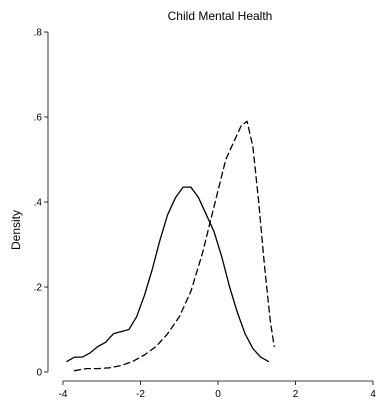  Describe the element at coordinates (38, 203) in the screenshot. I see `y-tick-label: .4` at that location.